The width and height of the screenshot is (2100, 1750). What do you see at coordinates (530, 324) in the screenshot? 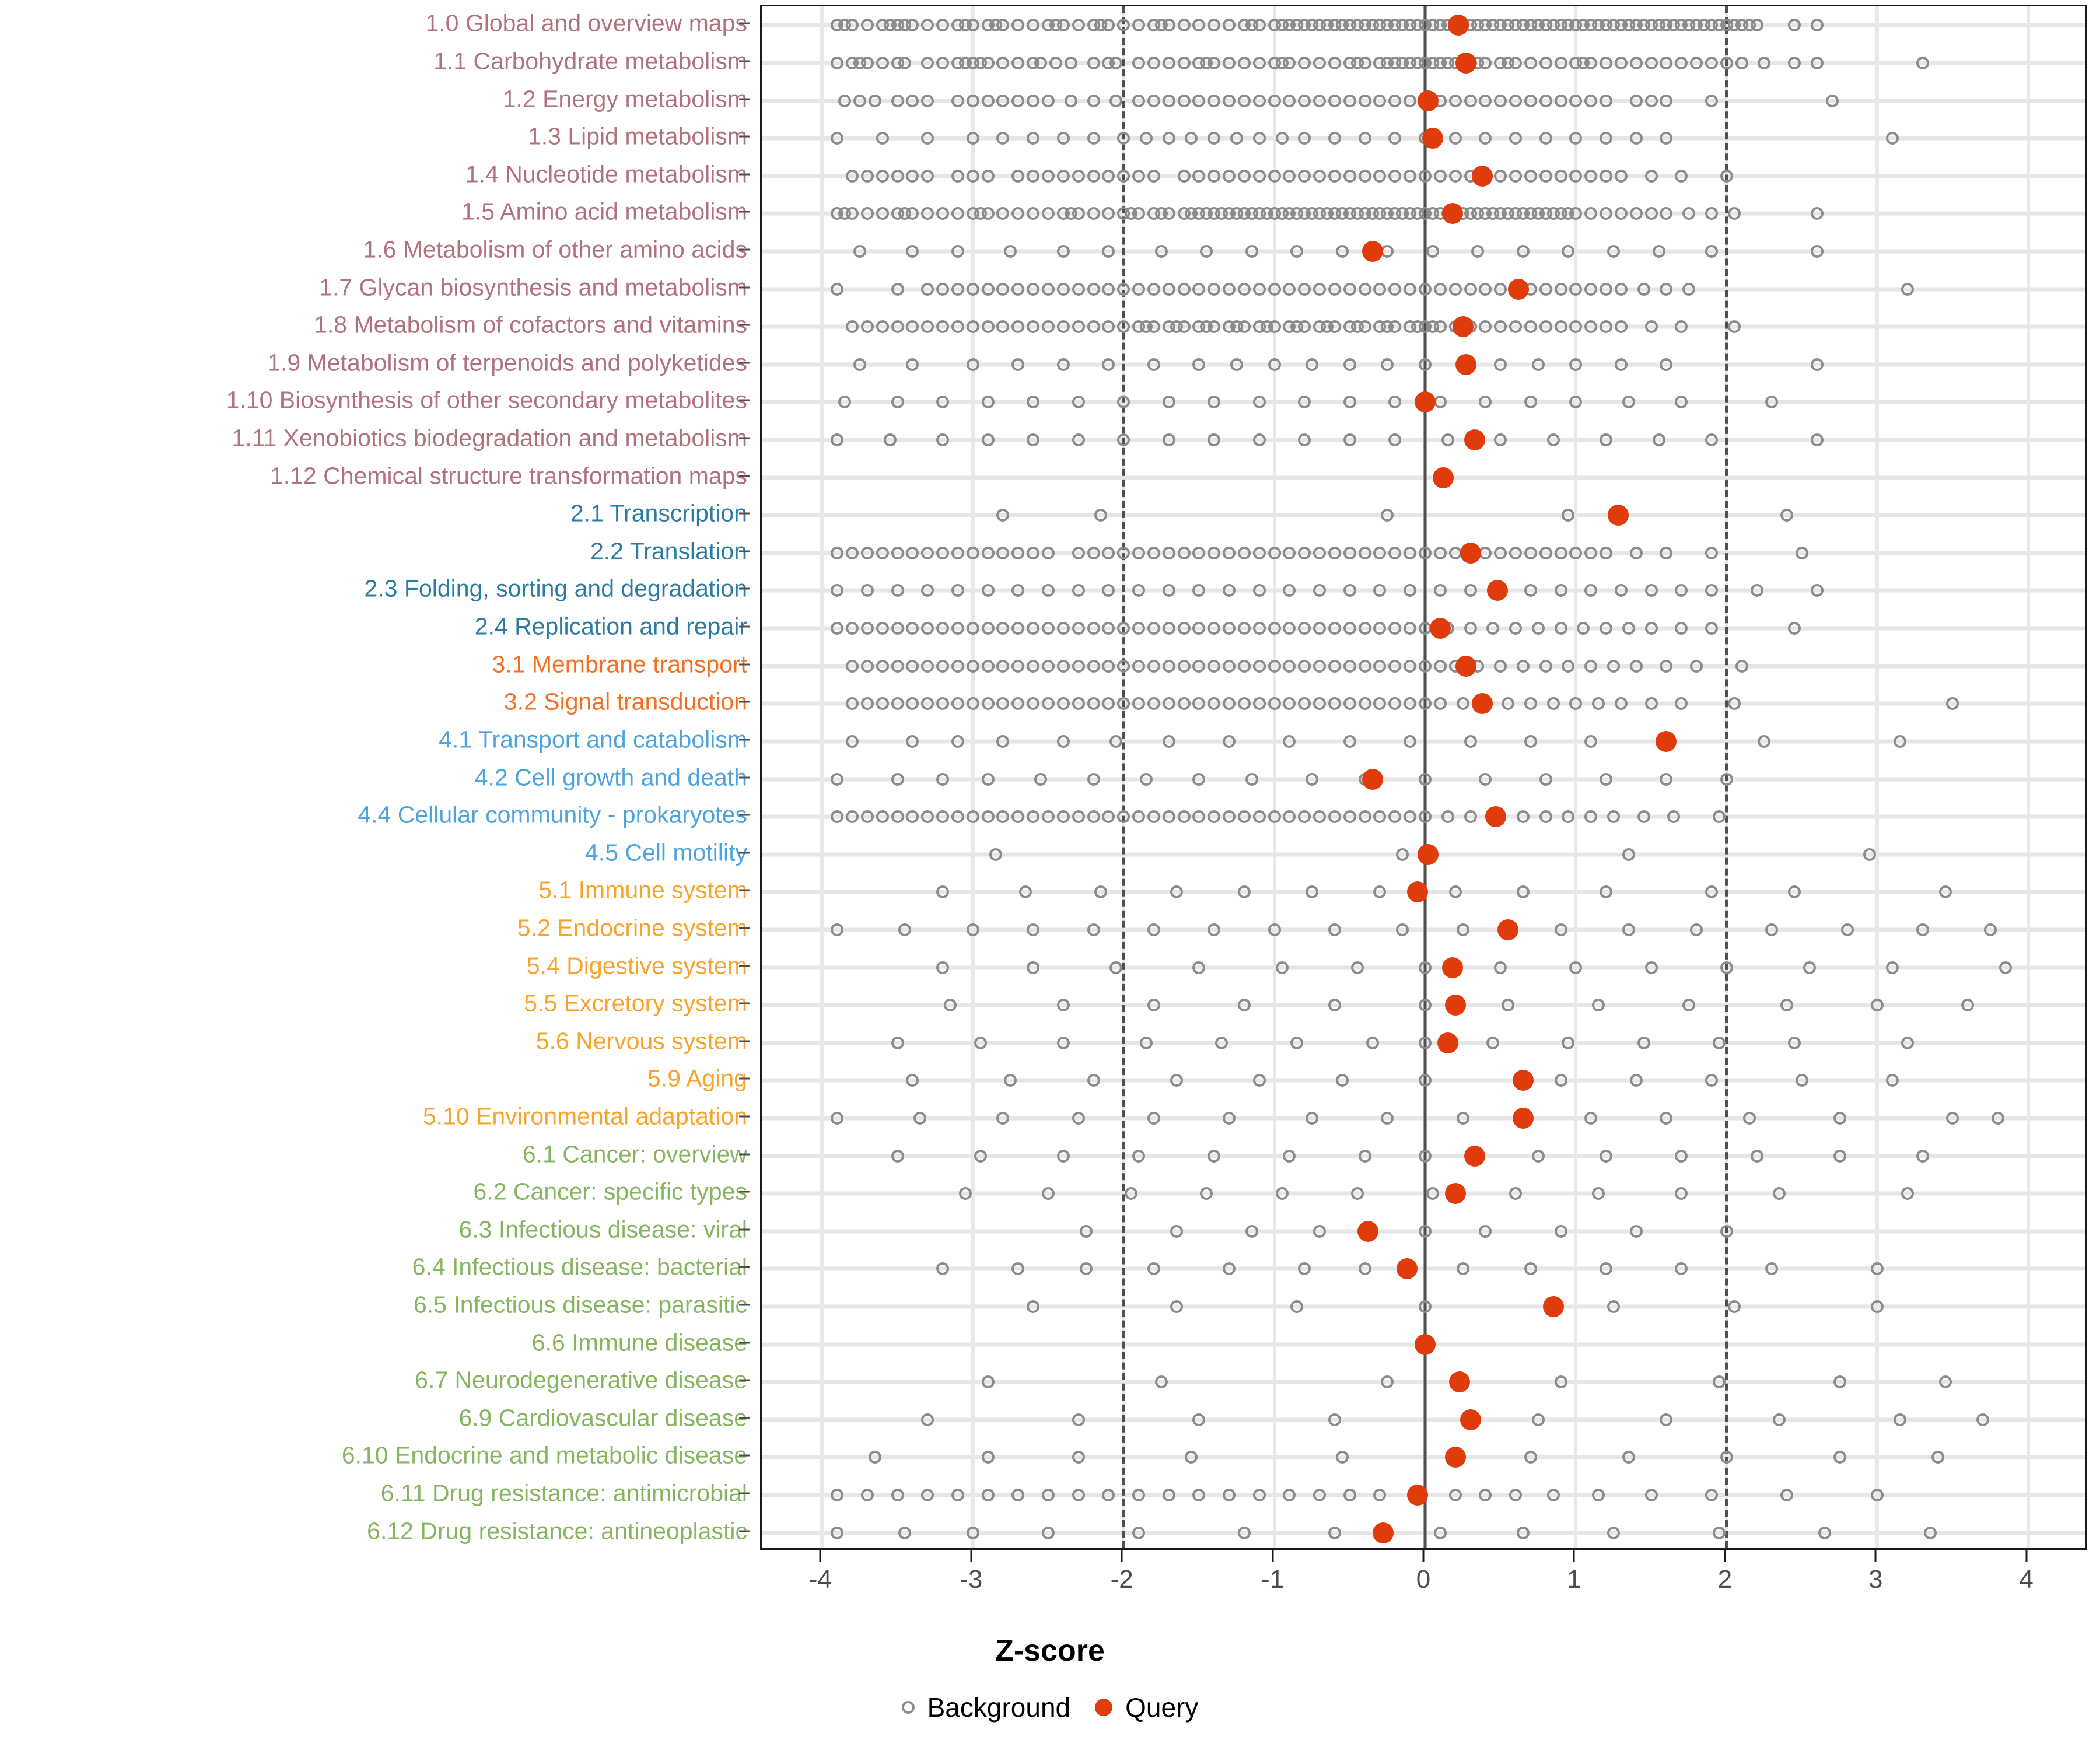
I see `y-axis-label: 1.8 Metabolism of cofactors and vitamins` at bounding box center [530, 324].